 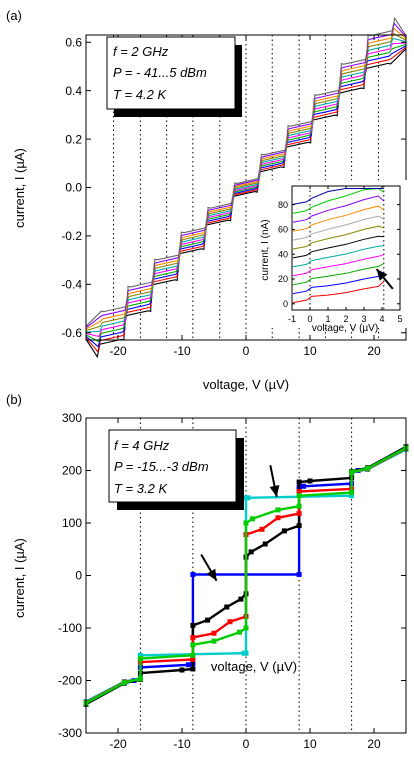 I want to click on inset-x-tick-label-6: 5, so click(x=399, y=319).